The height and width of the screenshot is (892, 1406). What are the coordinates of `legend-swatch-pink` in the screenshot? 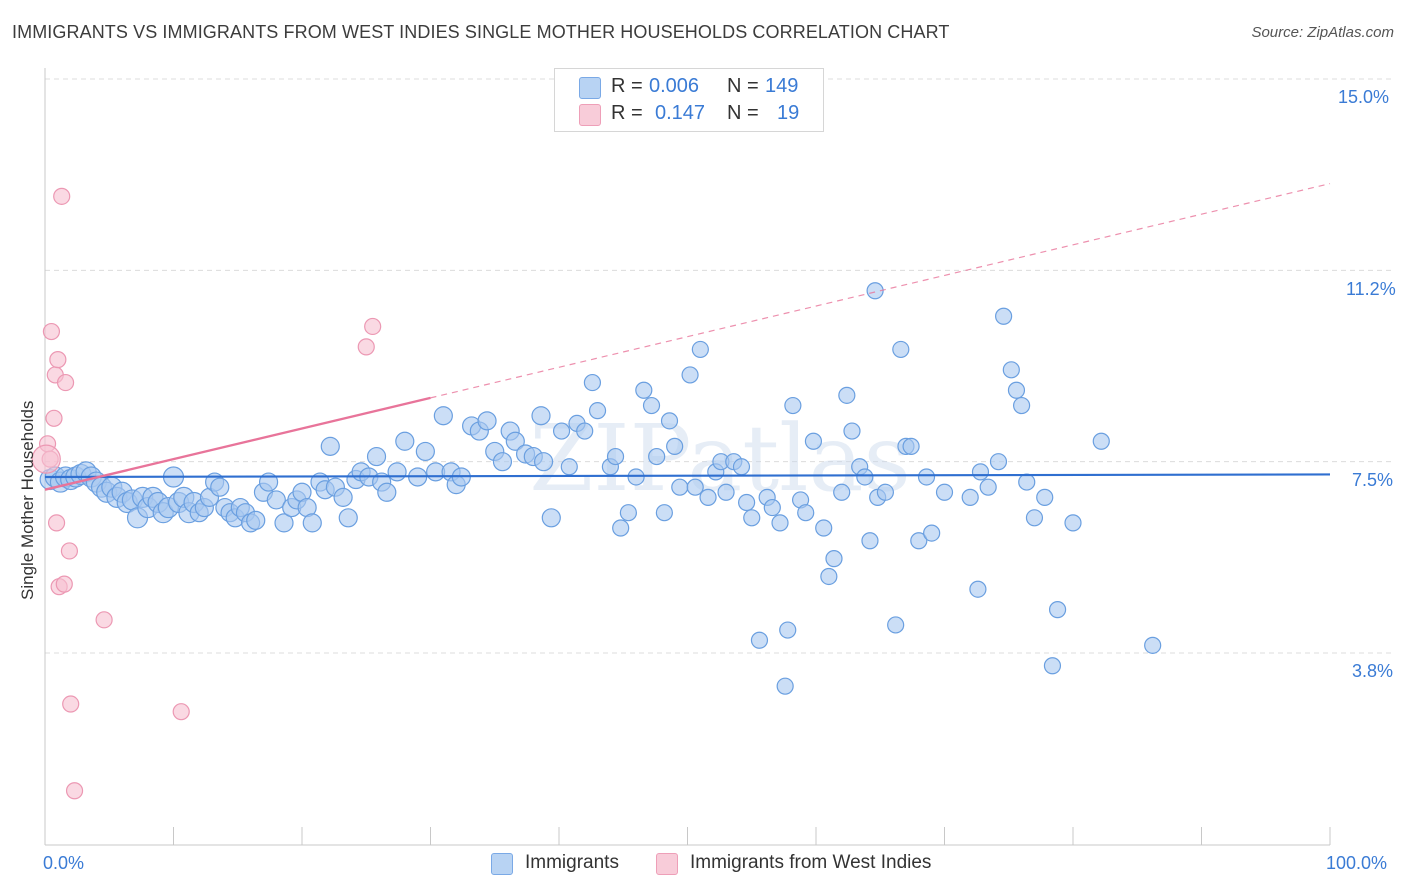 It's located at (590, 115).